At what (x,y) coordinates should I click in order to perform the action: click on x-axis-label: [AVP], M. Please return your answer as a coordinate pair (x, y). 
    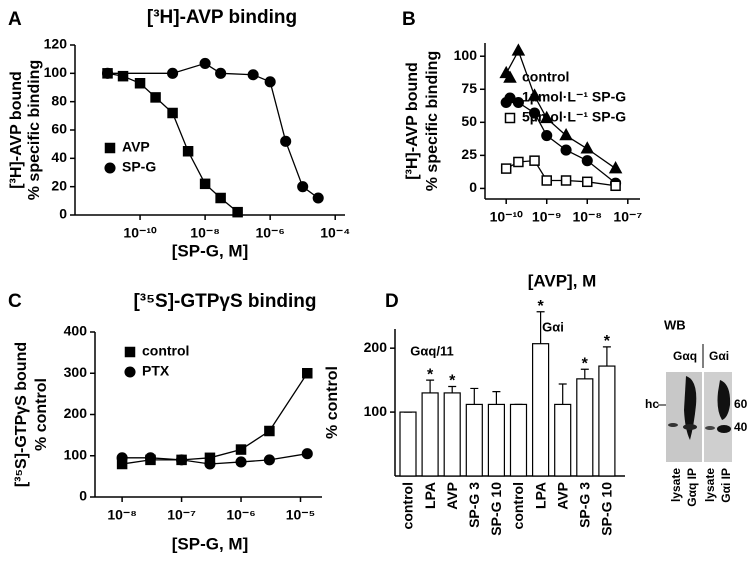
    Looking at the image, I should click on (562, 280).